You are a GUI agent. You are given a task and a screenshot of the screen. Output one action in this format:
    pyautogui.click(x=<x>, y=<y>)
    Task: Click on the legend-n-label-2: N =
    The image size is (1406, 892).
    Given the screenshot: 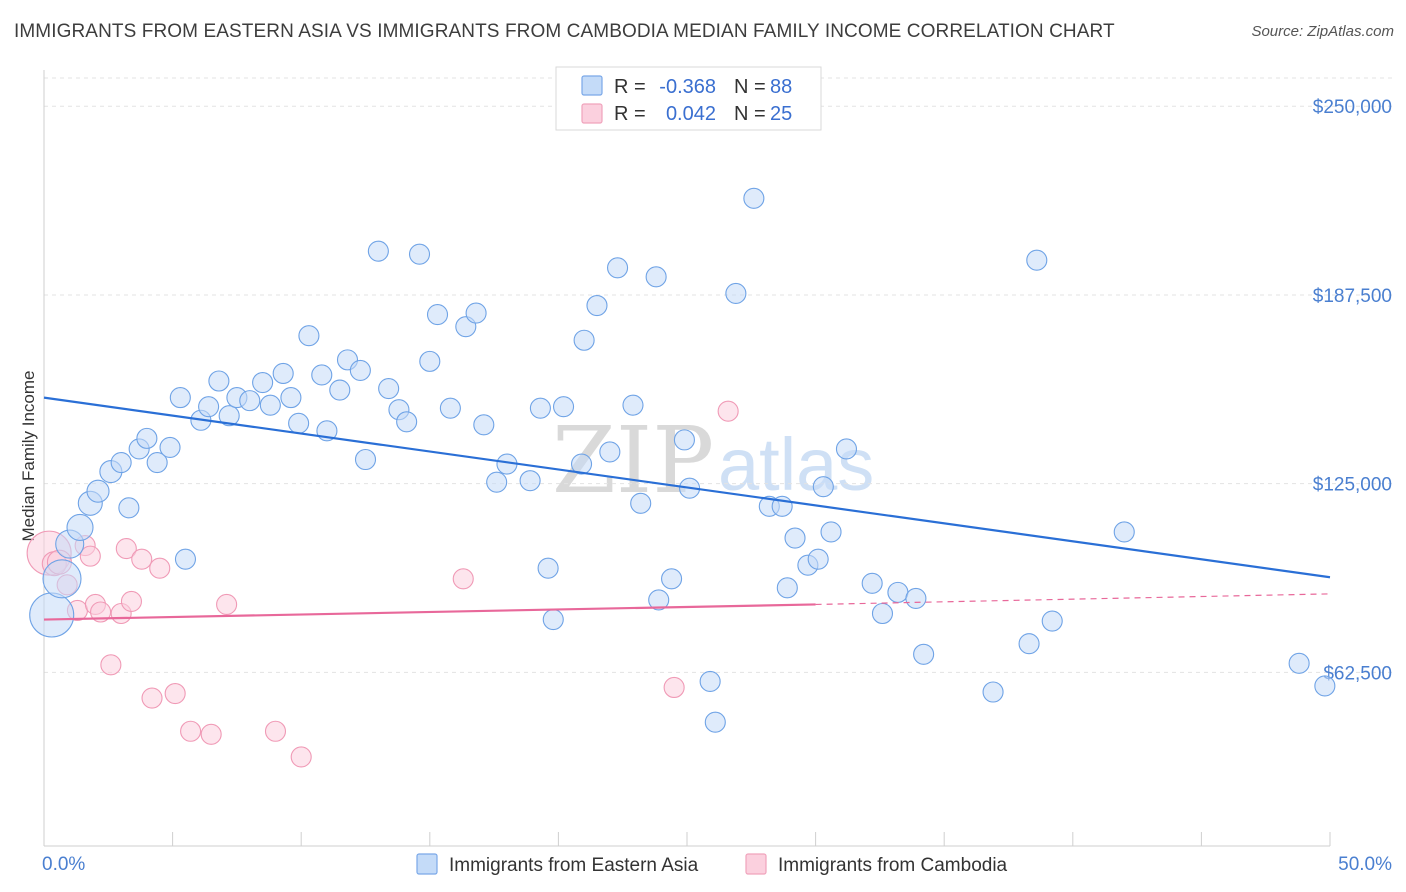 What is the action you would take?
    pyautogui.click(x=750, y=114)
    